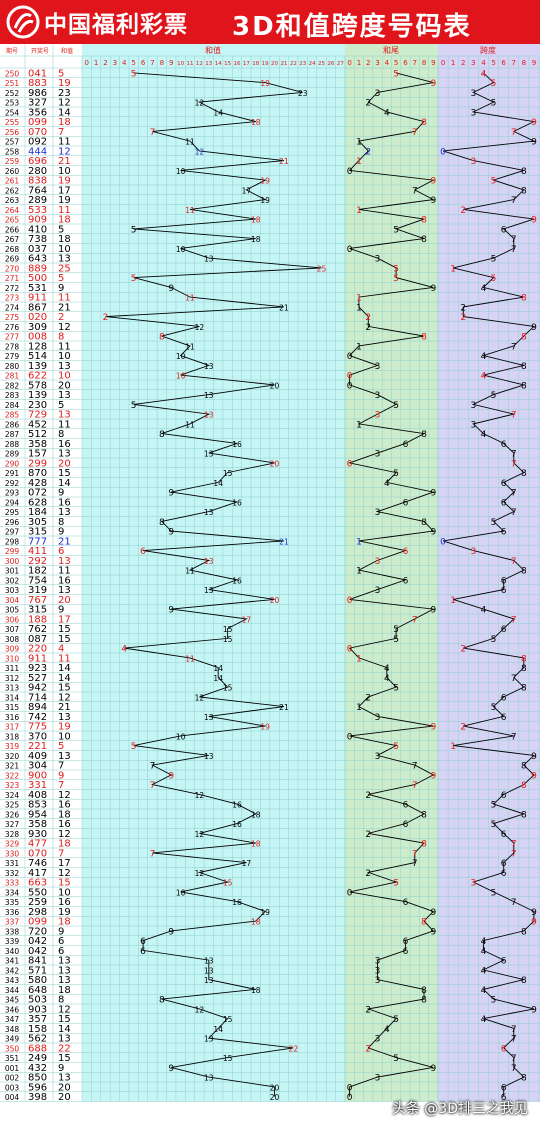  Describe the element at coordinates (433, 728) in the screenshot. I see `tail-trend-point-label: 9` at that location.